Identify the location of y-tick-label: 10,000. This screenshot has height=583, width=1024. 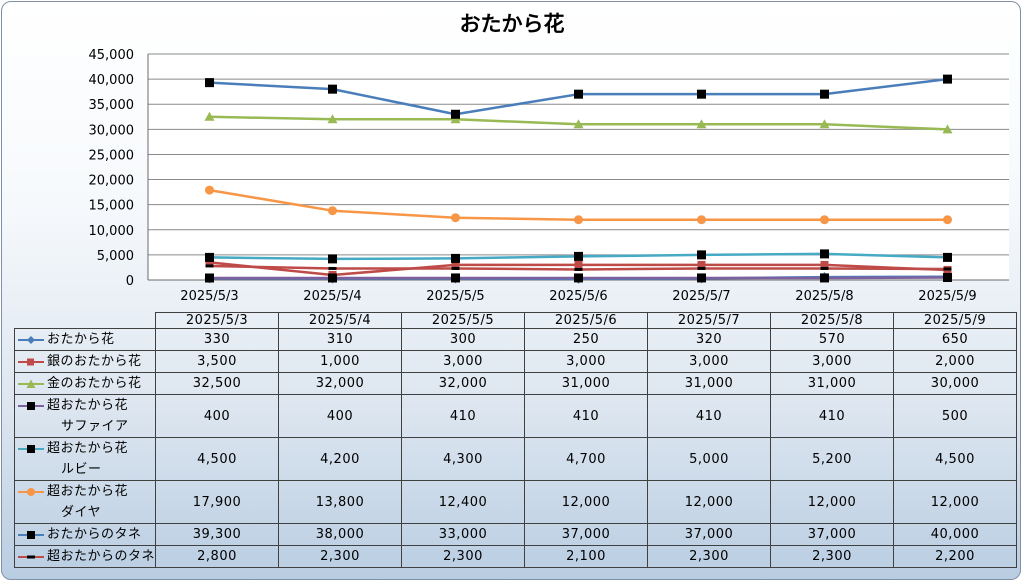
(112, 231).